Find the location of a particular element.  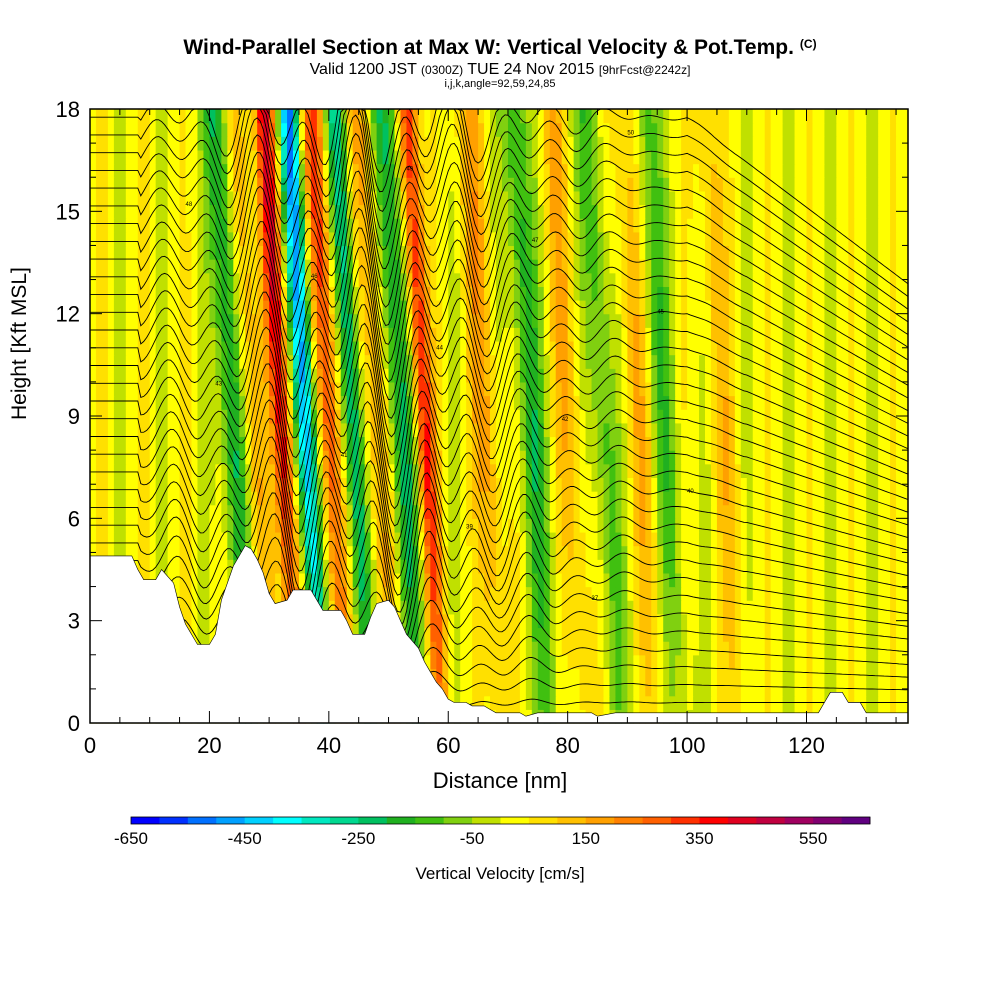

colorbar-tick-label: -250 is located at coordinates (358, 838).